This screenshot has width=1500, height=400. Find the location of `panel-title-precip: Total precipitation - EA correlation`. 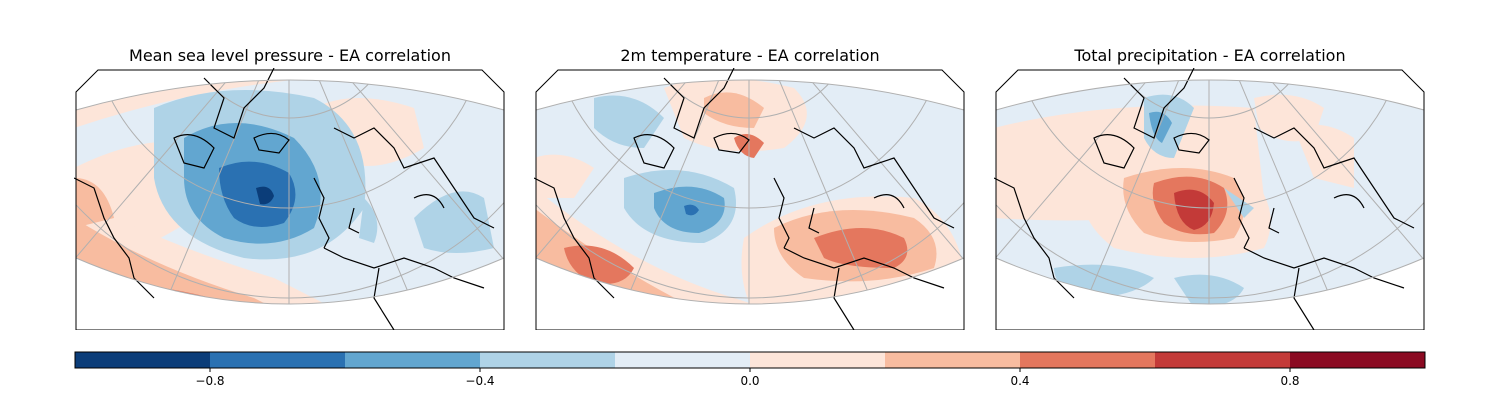

panel-title-precip: Total precipitation - EA correlation is located at coordinates (1210, 55).